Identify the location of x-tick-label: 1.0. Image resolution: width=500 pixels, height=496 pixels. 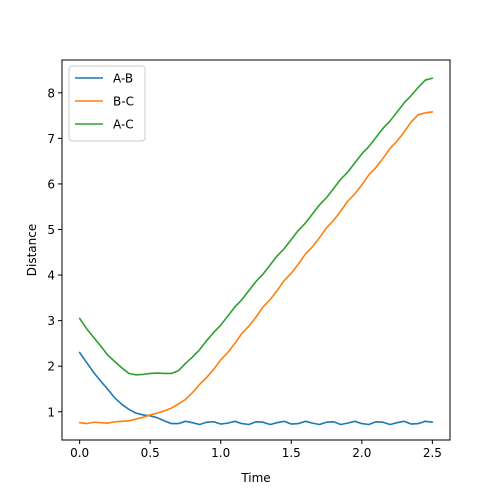
(220, 453).